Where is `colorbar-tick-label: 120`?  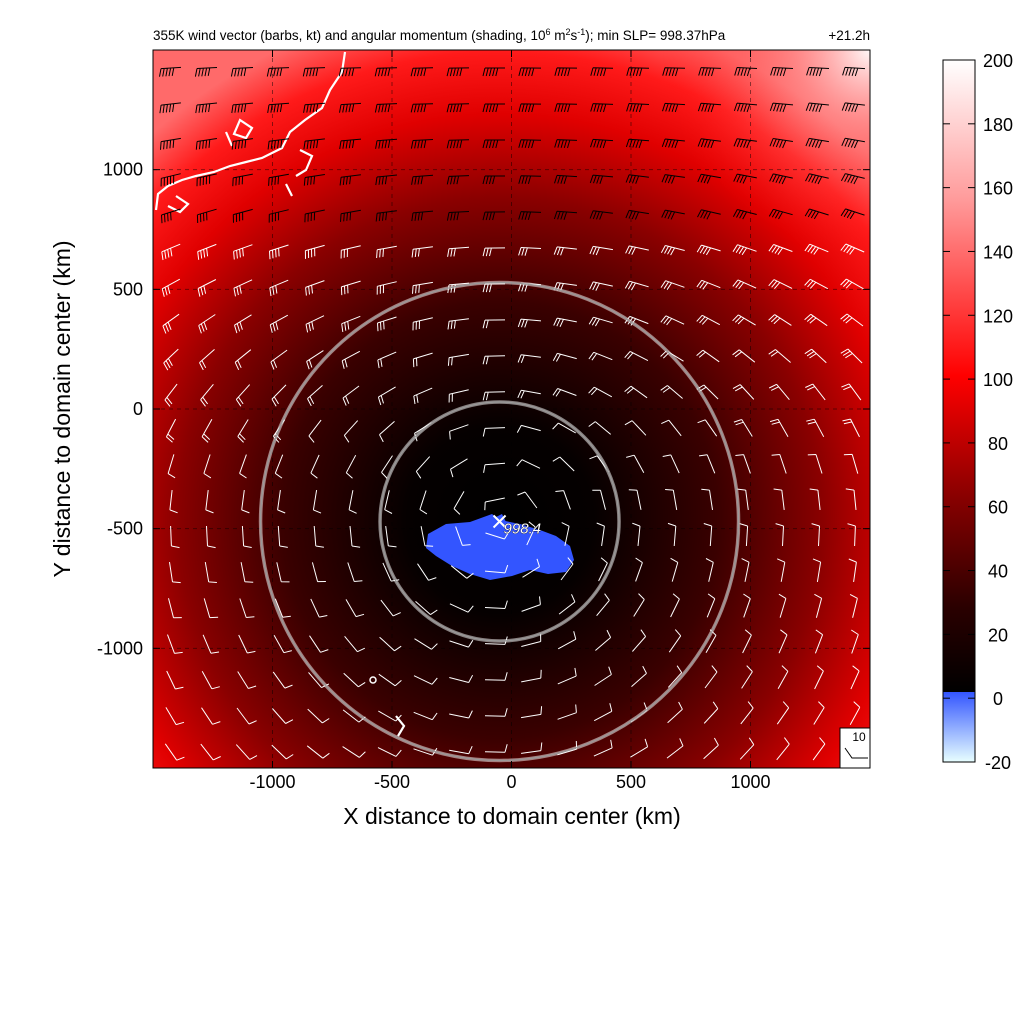
colorbar-tick-label: 120 is located at coordinates (998, 316).